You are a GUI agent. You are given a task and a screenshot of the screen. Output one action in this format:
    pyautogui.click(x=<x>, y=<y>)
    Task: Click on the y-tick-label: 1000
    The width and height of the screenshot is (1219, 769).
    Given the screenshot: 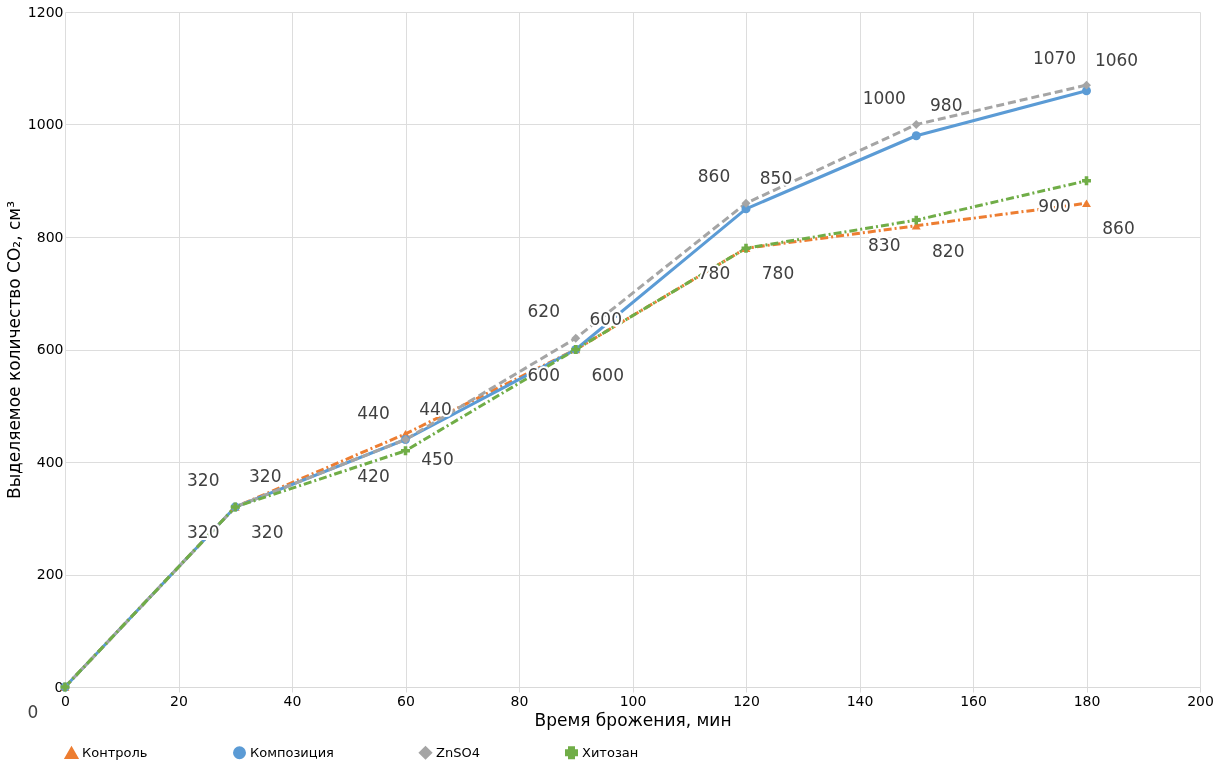 What is the action you would take?
    pyautogui.click(x=45, y=124)
    